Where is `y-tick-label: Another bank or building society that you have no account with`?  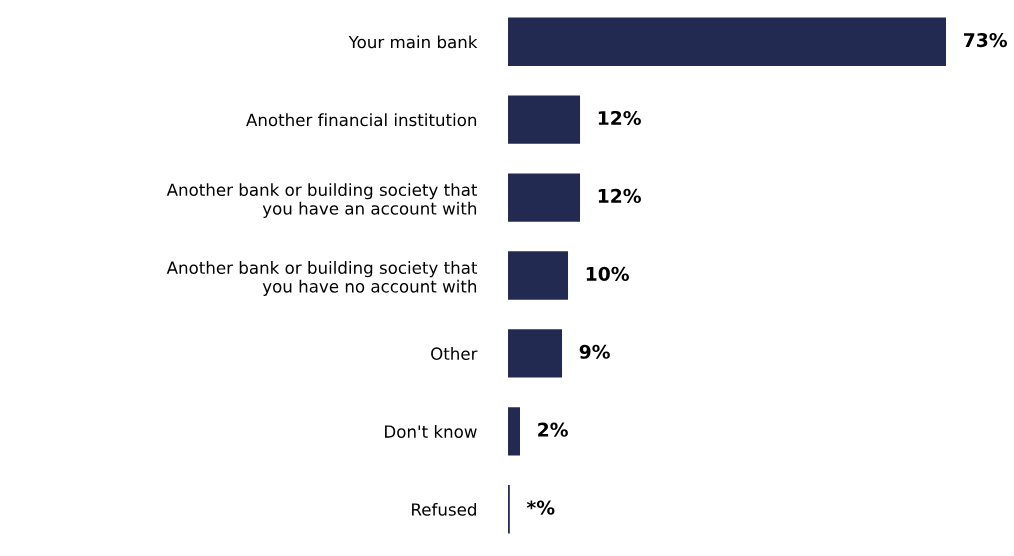 y-tick-label: Another bank or building society that you have no account with is located at coordinates (322, 278).